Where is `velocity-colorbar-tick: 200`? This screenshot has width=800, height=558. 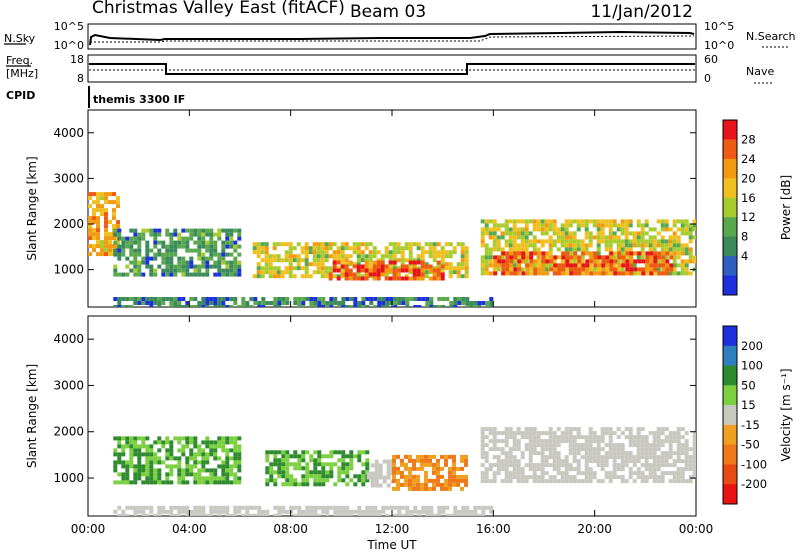
velocity-colorbar-tick: 200 is located at coordinates (752, 346).